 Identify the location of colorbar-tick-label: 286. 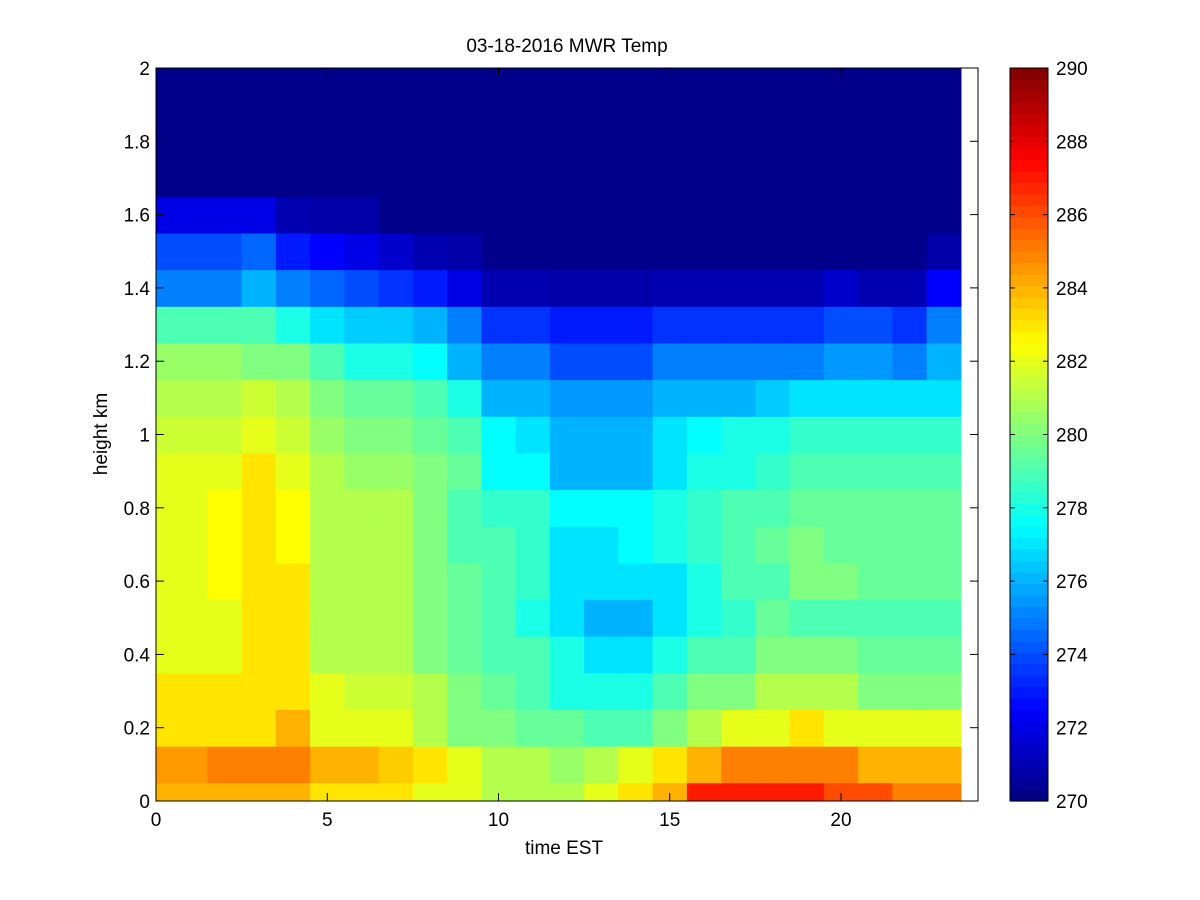
(1072, 216).